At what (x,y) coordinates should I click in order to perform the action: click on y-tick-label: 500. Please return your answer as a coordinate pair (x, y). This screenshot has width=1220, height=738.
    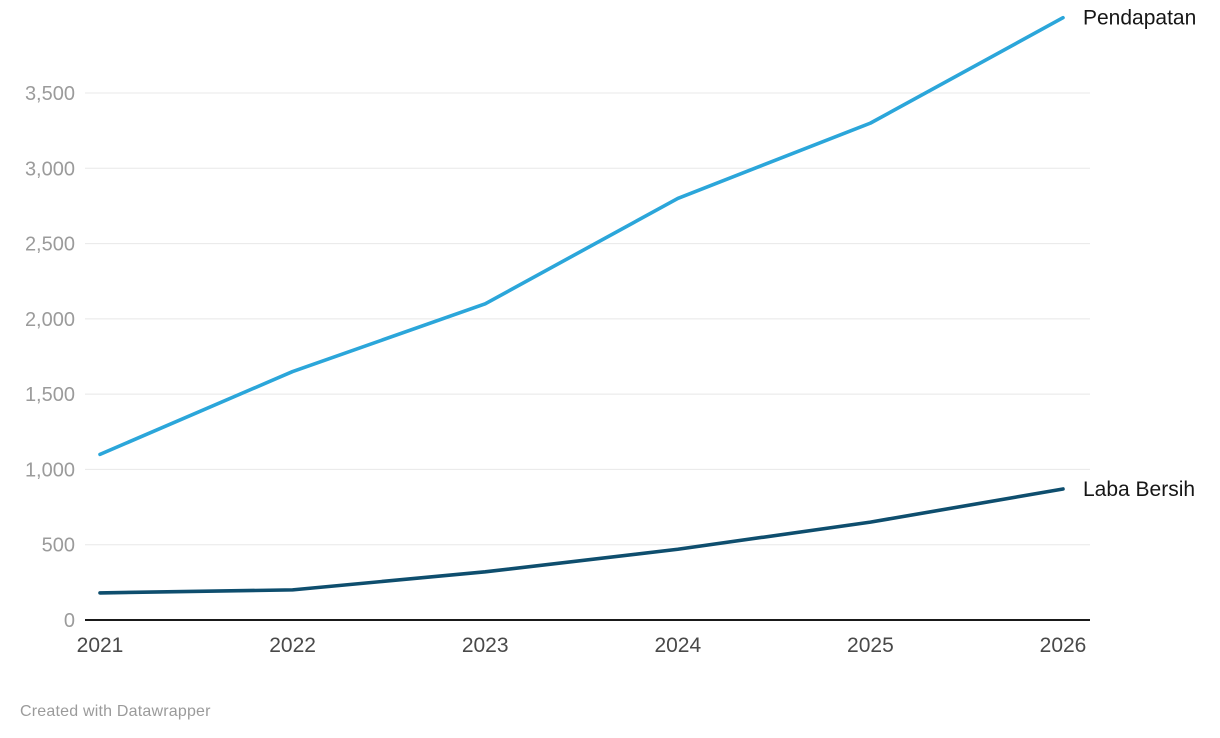
    Looking at the image, I should click on (58, 546).